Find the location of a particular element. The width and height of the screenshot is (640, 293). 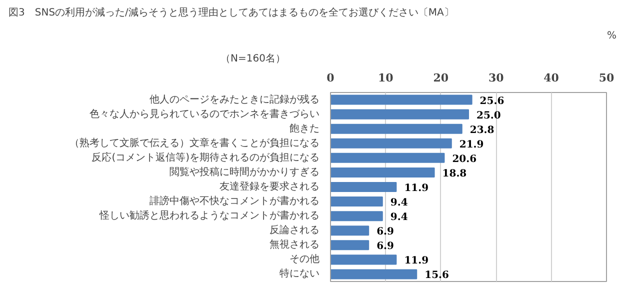

y-tick-label: 色々な人から見られているのでホンネを書きづらい is located at coordinates (205, 114).